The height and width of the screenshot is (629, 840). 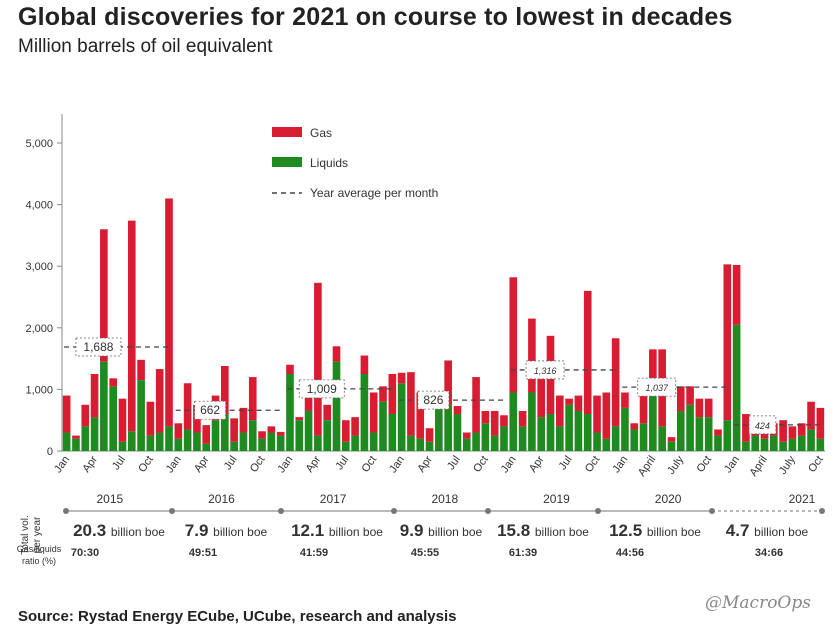 I want to click on gas-liquids-ratio-value: 61:39, so click(x=523, y=553).